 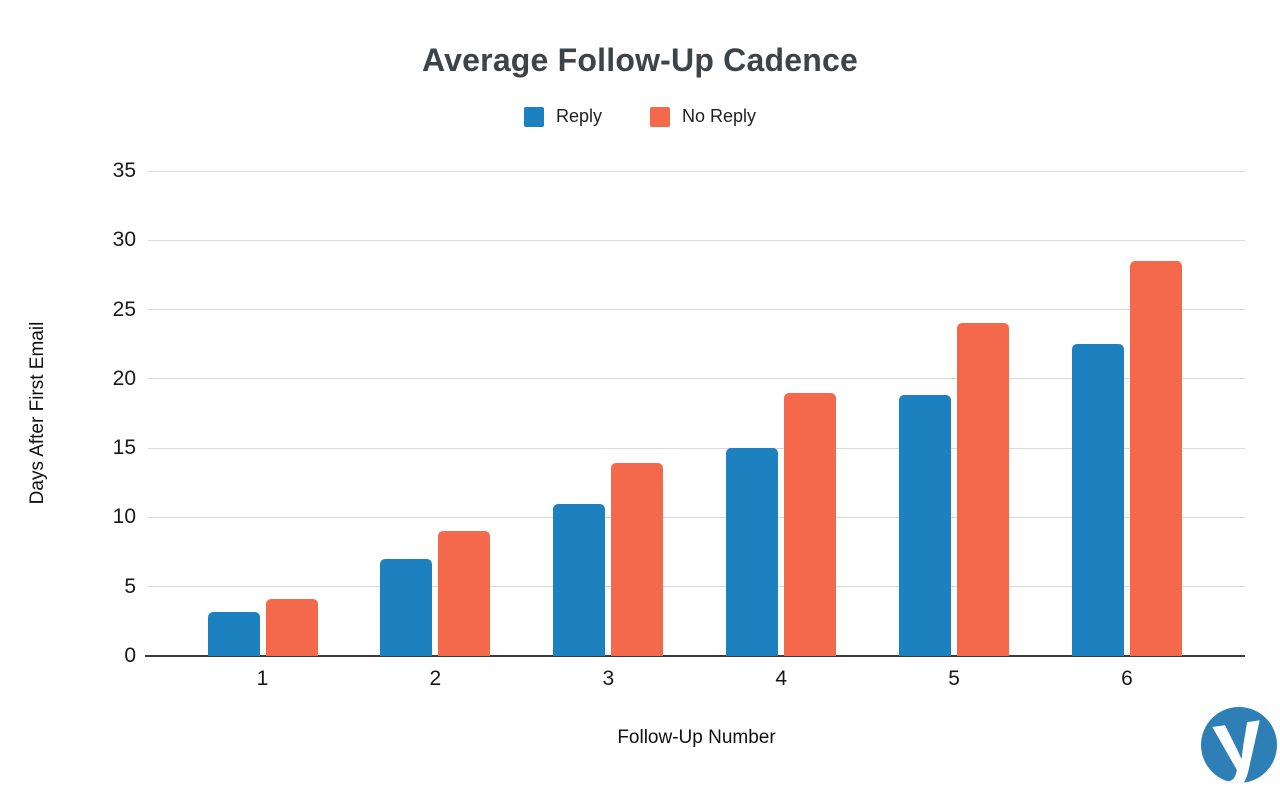 I want to click on x-tick-label-5: 5, so click(x=954, y=678).